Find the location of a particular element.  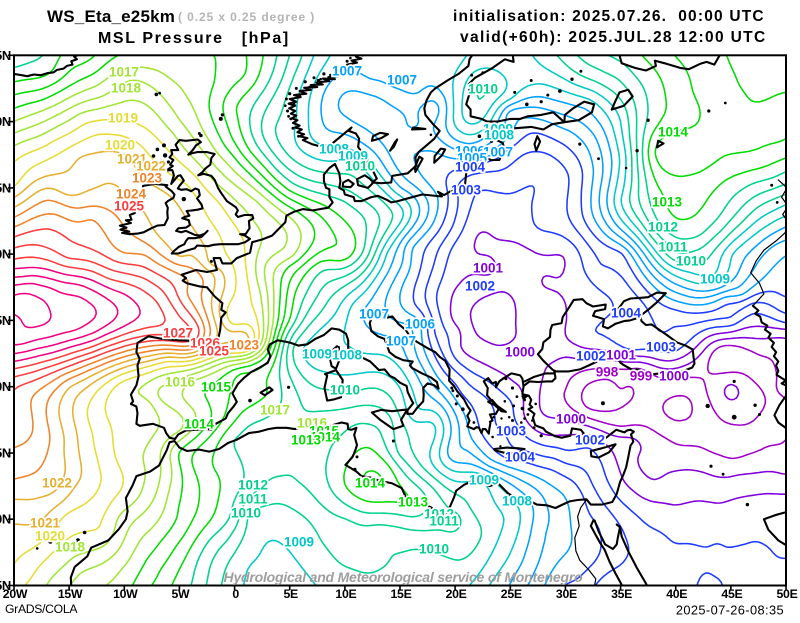

svg-text: 1019 is located at coordinates (123, 118).